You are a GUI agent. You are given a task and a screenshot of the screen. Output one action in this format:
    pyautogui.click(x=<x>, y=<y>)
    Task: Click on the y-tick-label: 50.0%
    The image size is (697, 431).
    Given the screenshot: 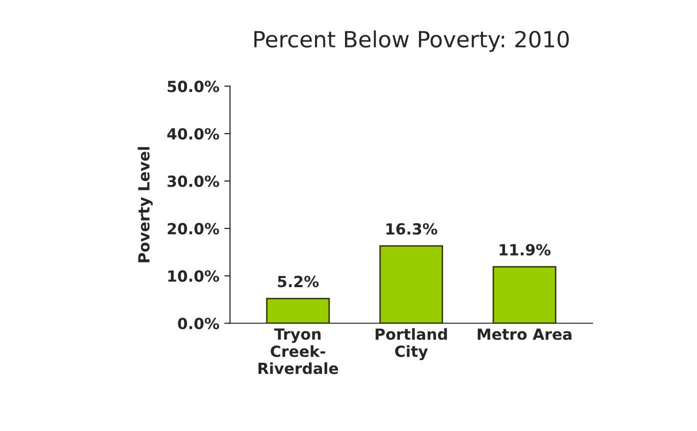 What is the action you would take?
    pyautogui.click(x=194, y=86)
    